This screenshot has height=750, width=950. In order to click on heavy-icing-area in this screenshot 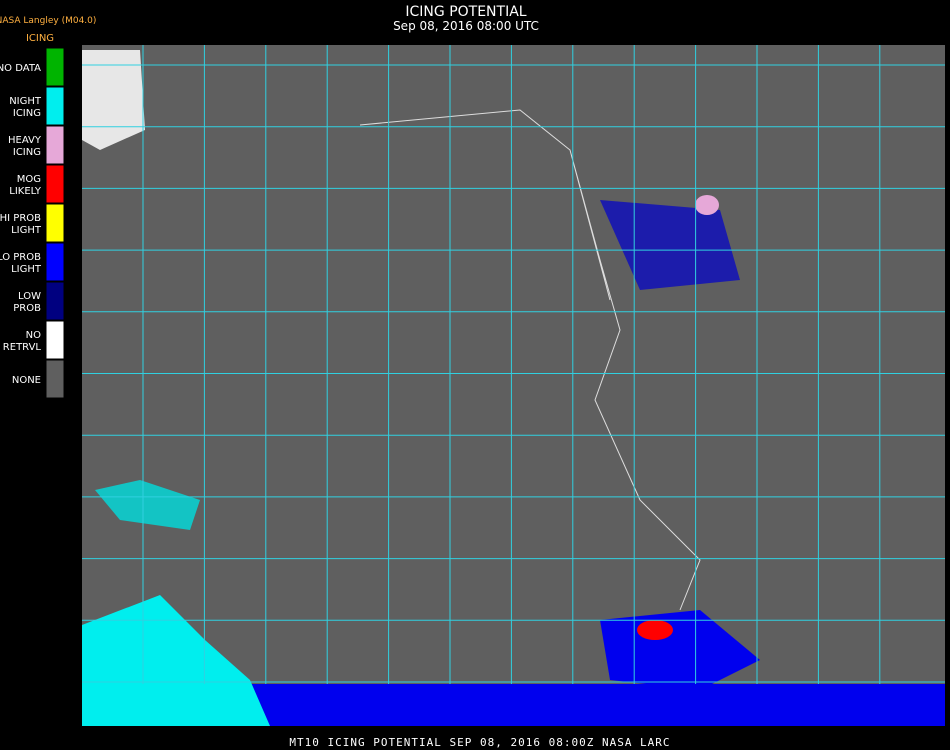, I will do `click(707, 205)`.